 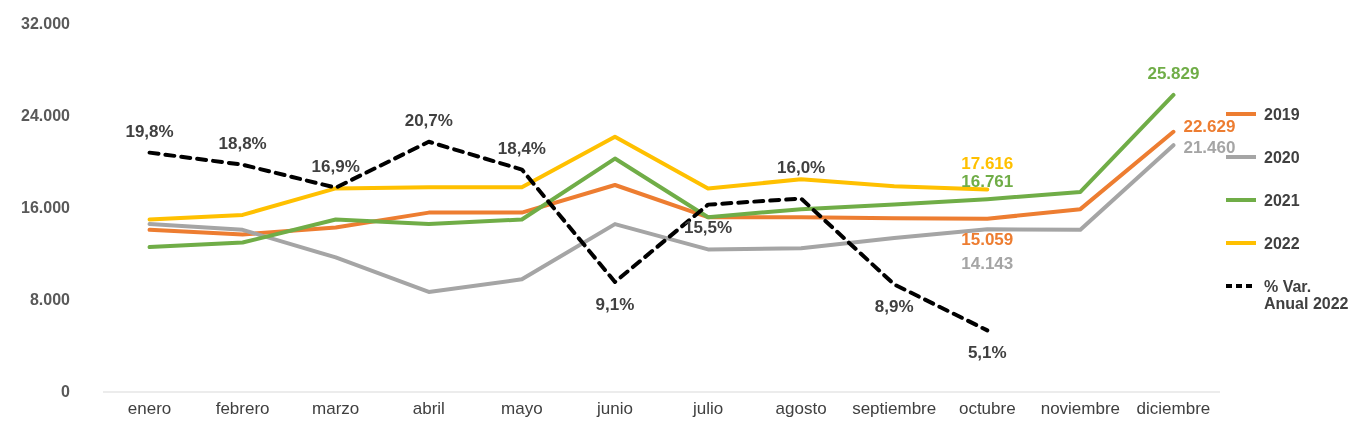 I want to click on x-tick-label: mayo, so click(x=522, y=408).